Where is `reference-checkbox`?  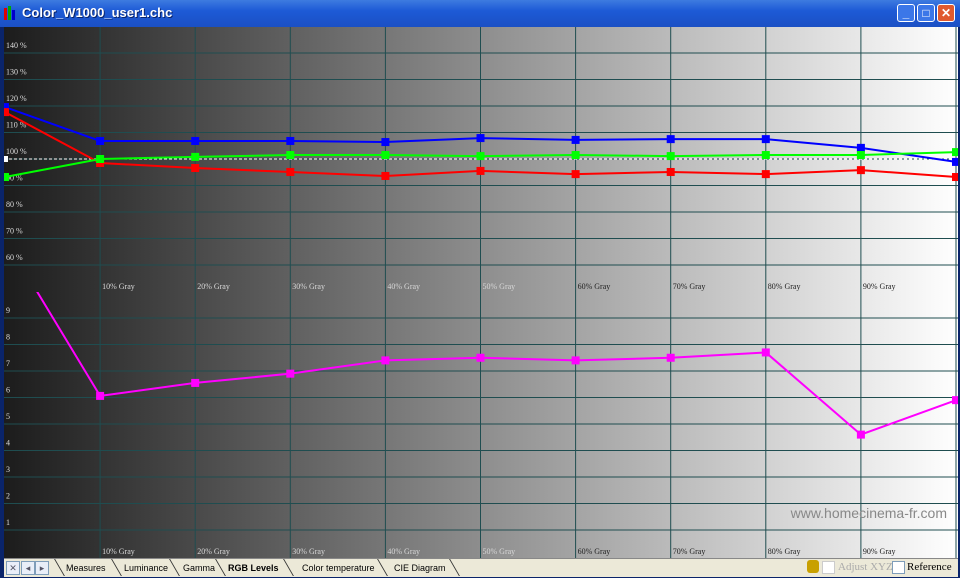
reference-checkbox is located at coordinates (898, 567).